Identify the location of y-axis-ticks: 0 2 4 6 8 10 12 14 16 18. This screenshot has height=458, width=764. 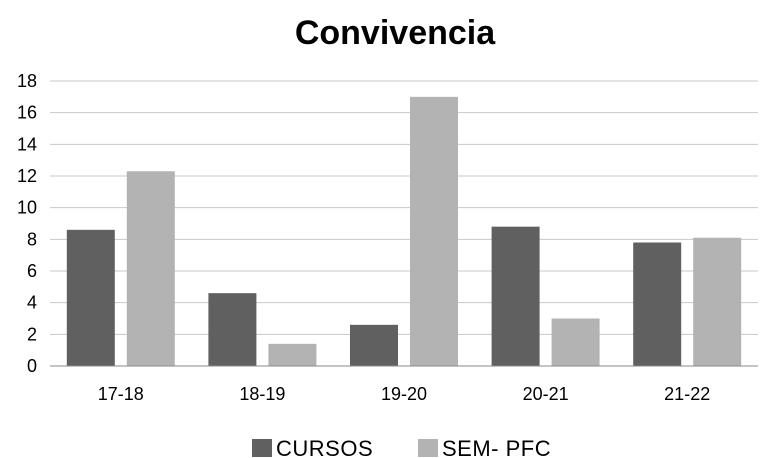
(27, 223).